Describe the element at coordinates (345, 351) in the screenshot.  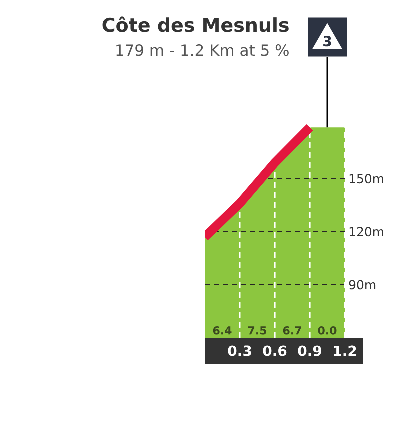
I see `x-tick-label: 1.2` at that location.